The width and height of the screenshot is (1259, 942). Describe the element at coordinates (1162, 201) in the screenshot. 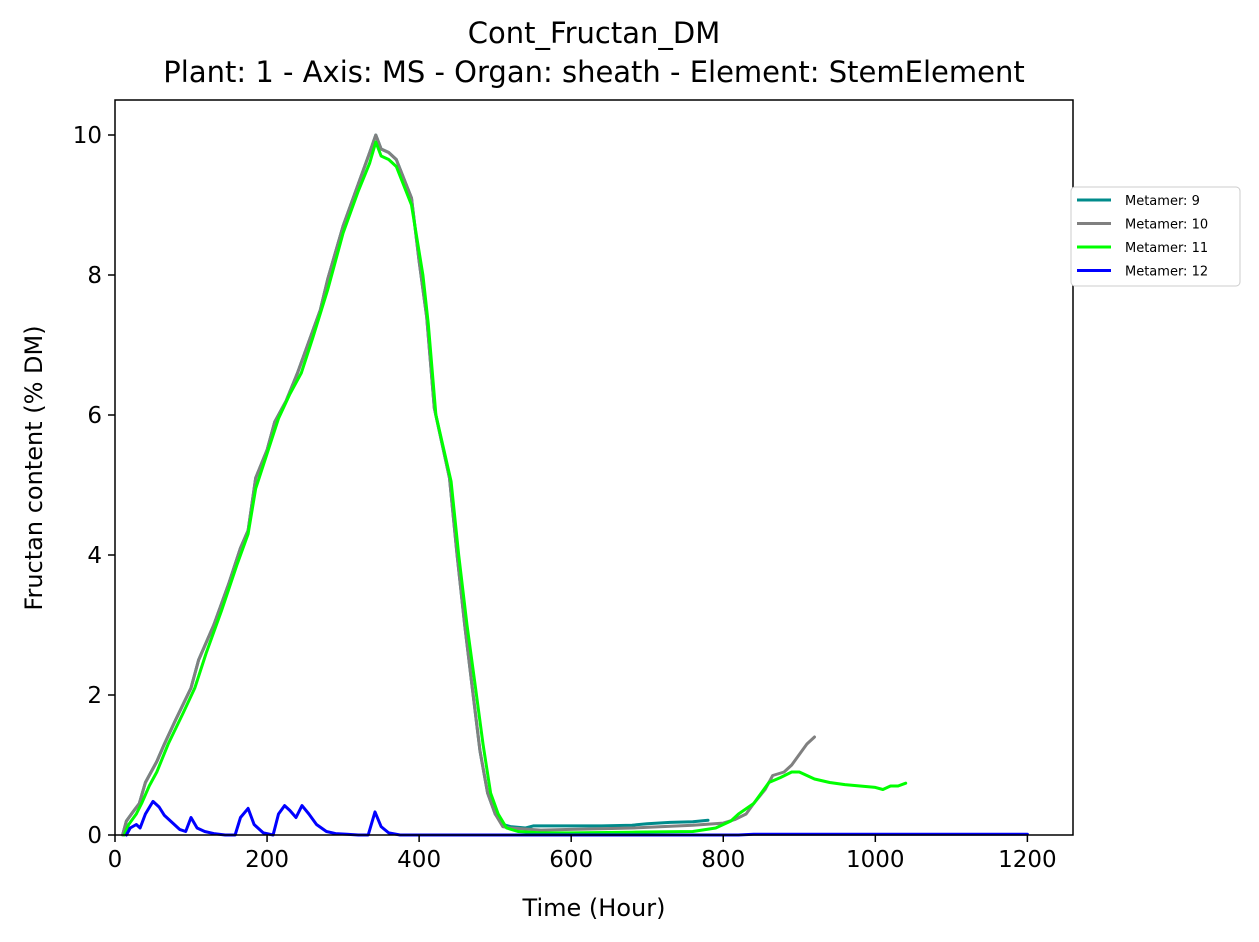

I see `legend-label: Metamer: 9` at that location.